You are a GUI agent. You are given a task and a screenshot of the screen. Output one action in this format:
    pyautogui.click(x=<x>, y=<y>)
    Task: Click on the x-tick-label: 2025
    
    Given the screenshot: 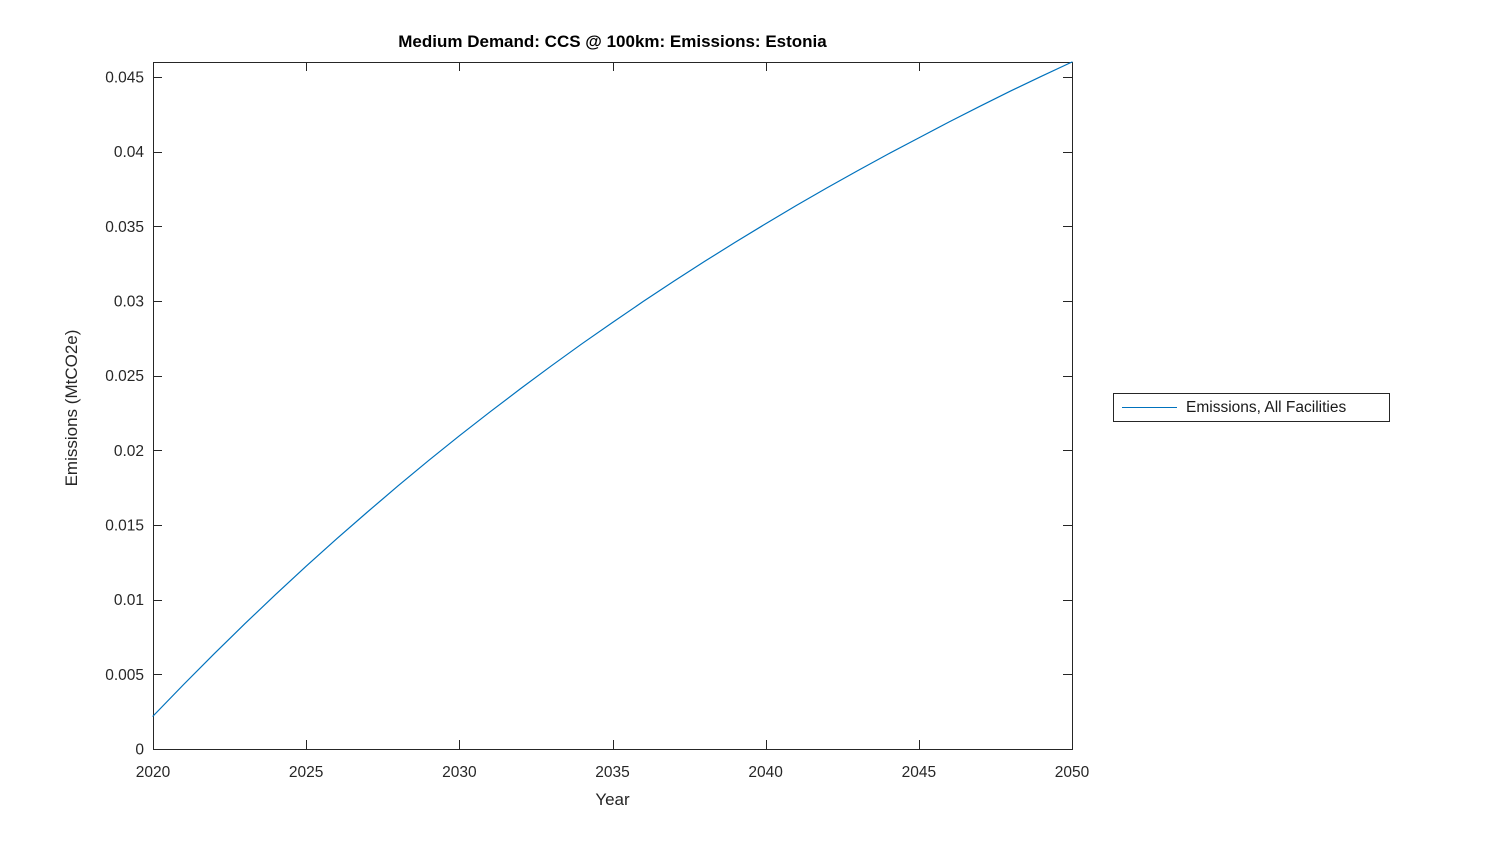 What is the action you would take?
    pyautogui.click(x=306, y=772)
    